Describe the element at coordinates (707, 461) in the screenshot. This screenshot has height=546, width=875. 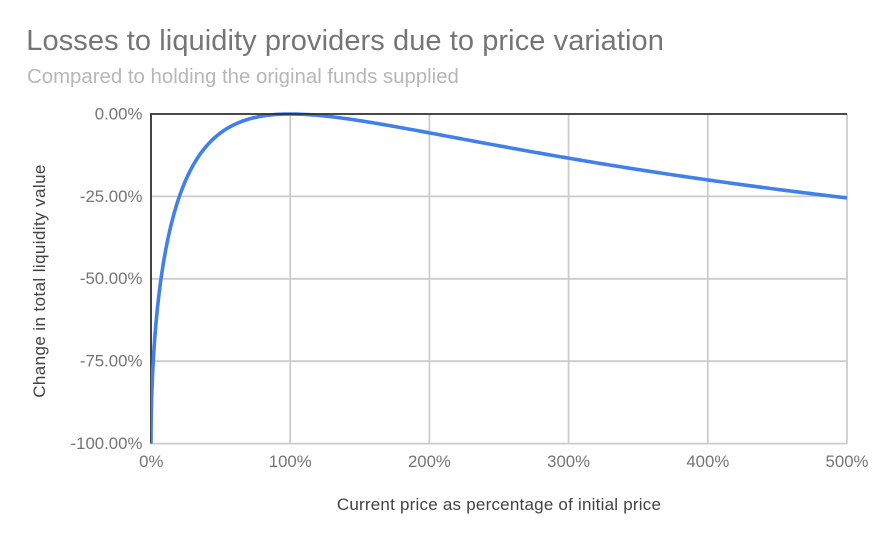
I see `svg-text: 400%` at that location.